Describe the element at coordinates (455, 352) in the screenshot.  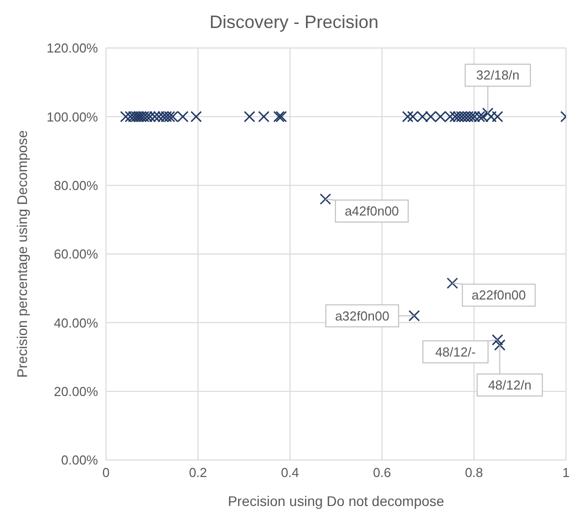
I see `annotation: 48/12/-` at that location.